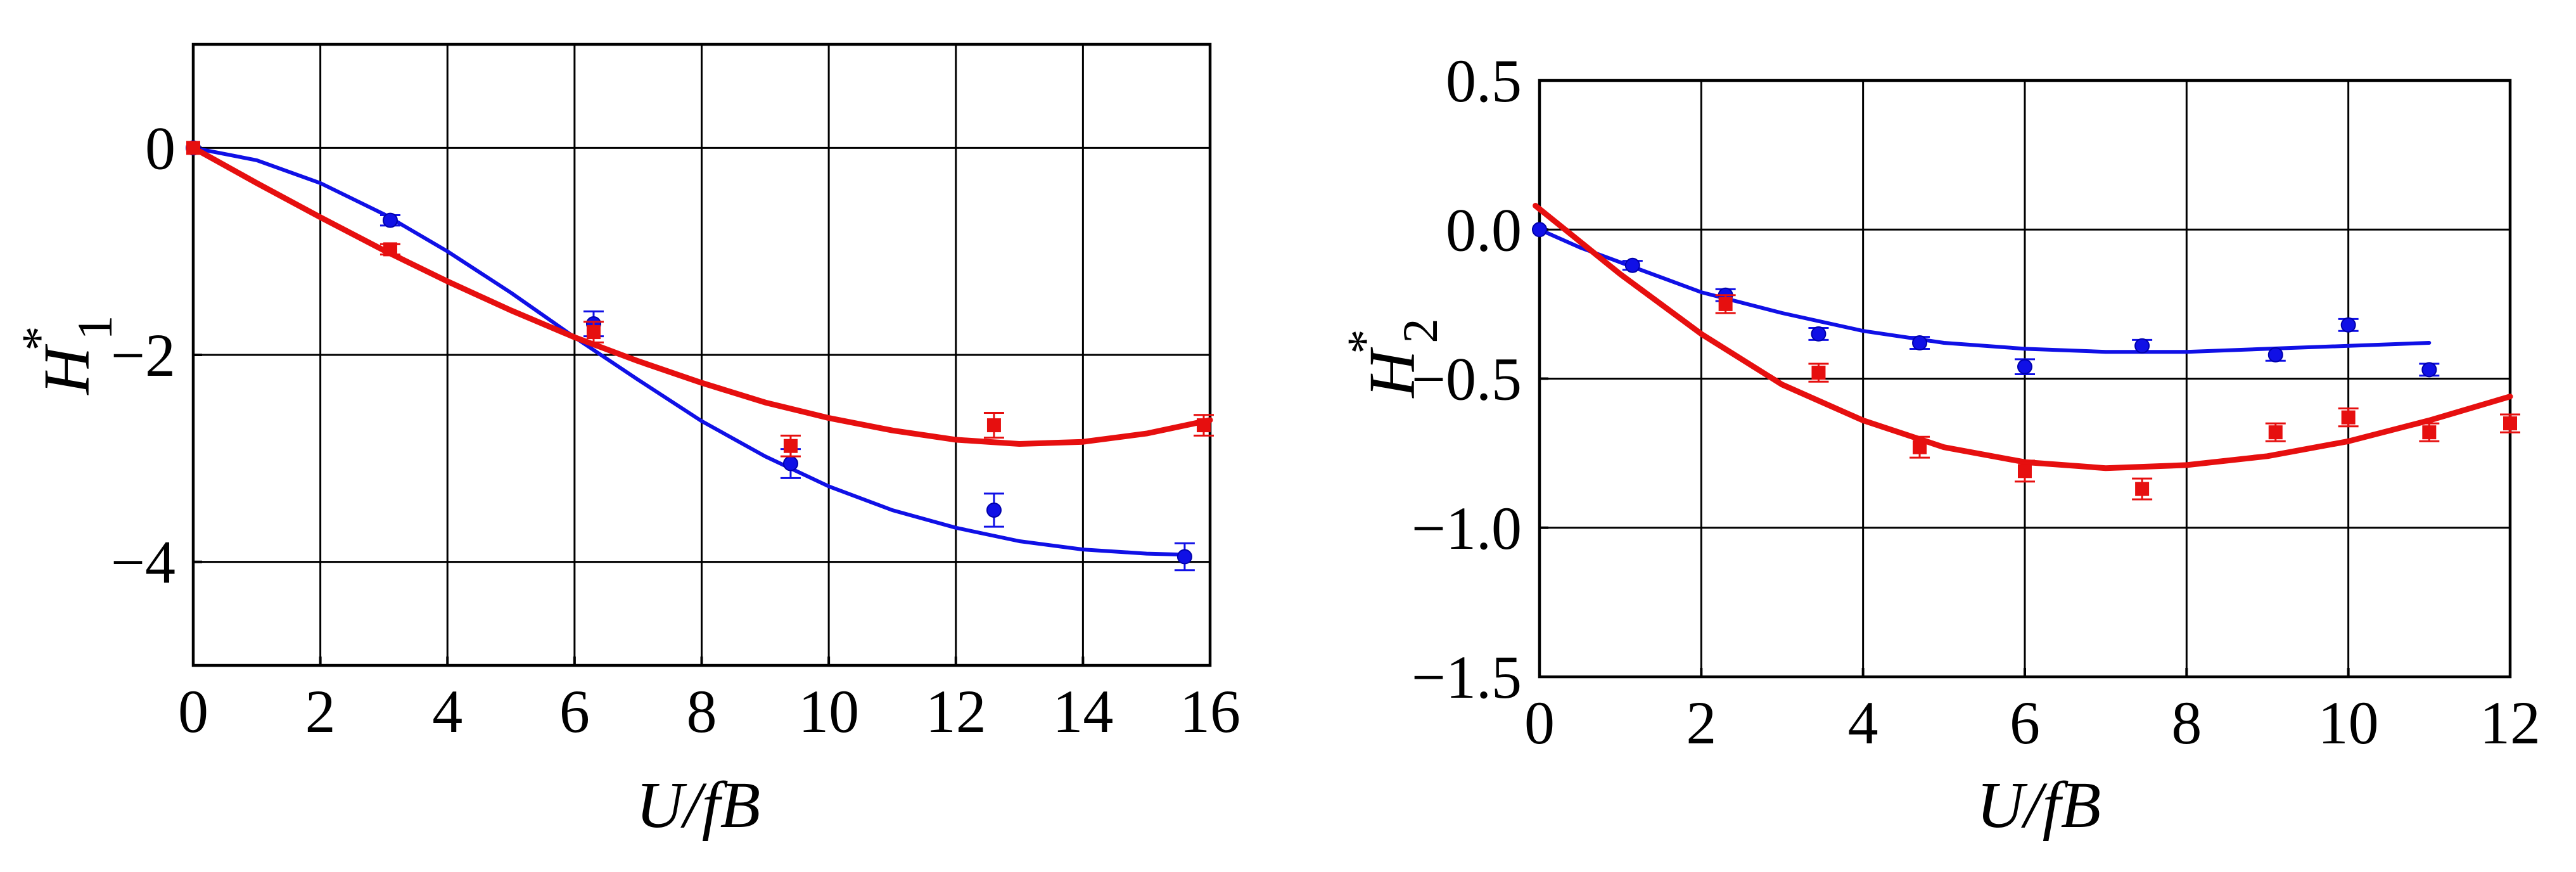  Describe the element at coordinates (702, 711) in the screenshot. I see `chart1-xtick-label: 8` at that location.